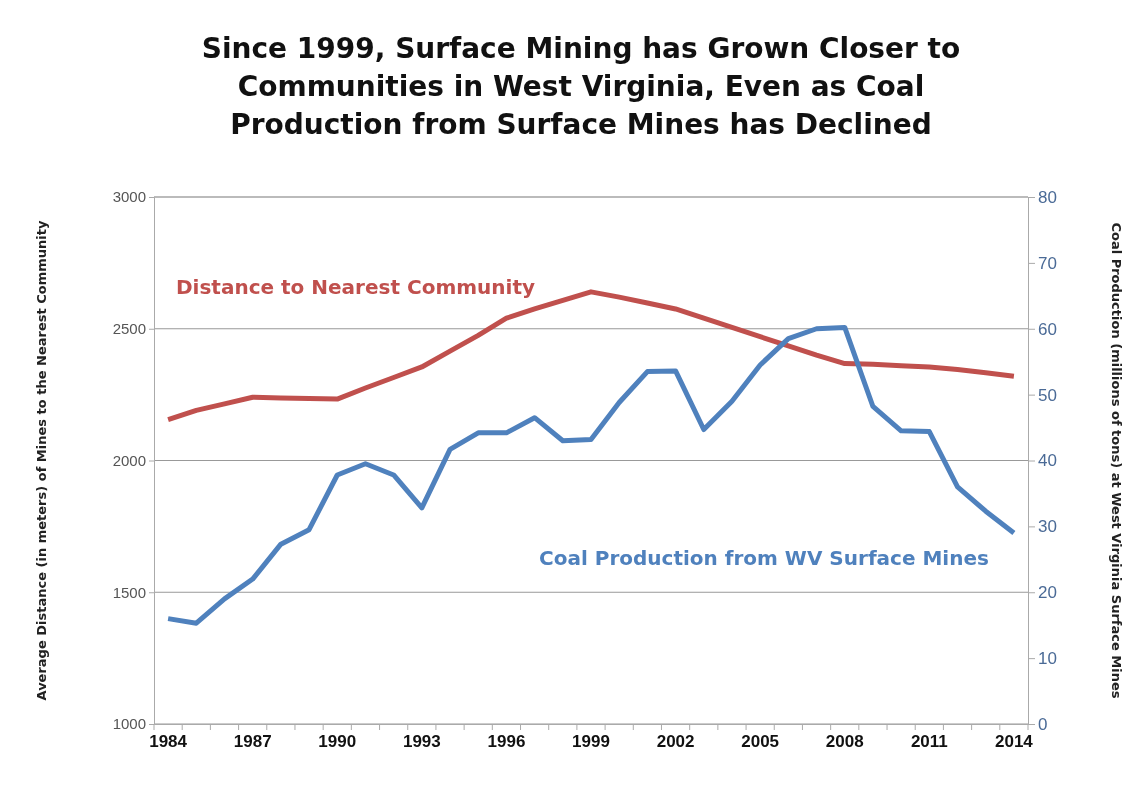  Describe the element at coordinates (1047, 263) in the screenshot. I see `y2-tick-label: 70` at that location.